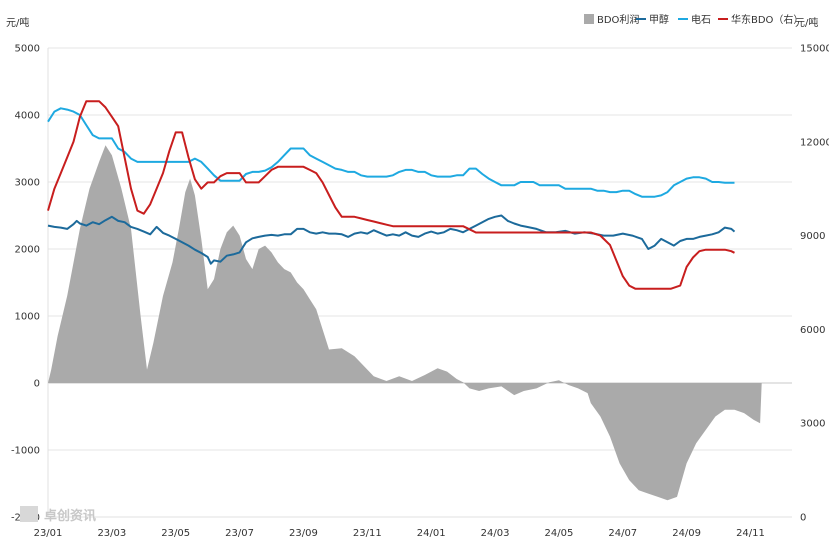 The width and height of the screenshot is (829, 548). Describe the element at coordinates (806, 22) in the screenshot. I see `right-axis-unit: 元/吨` at that location.